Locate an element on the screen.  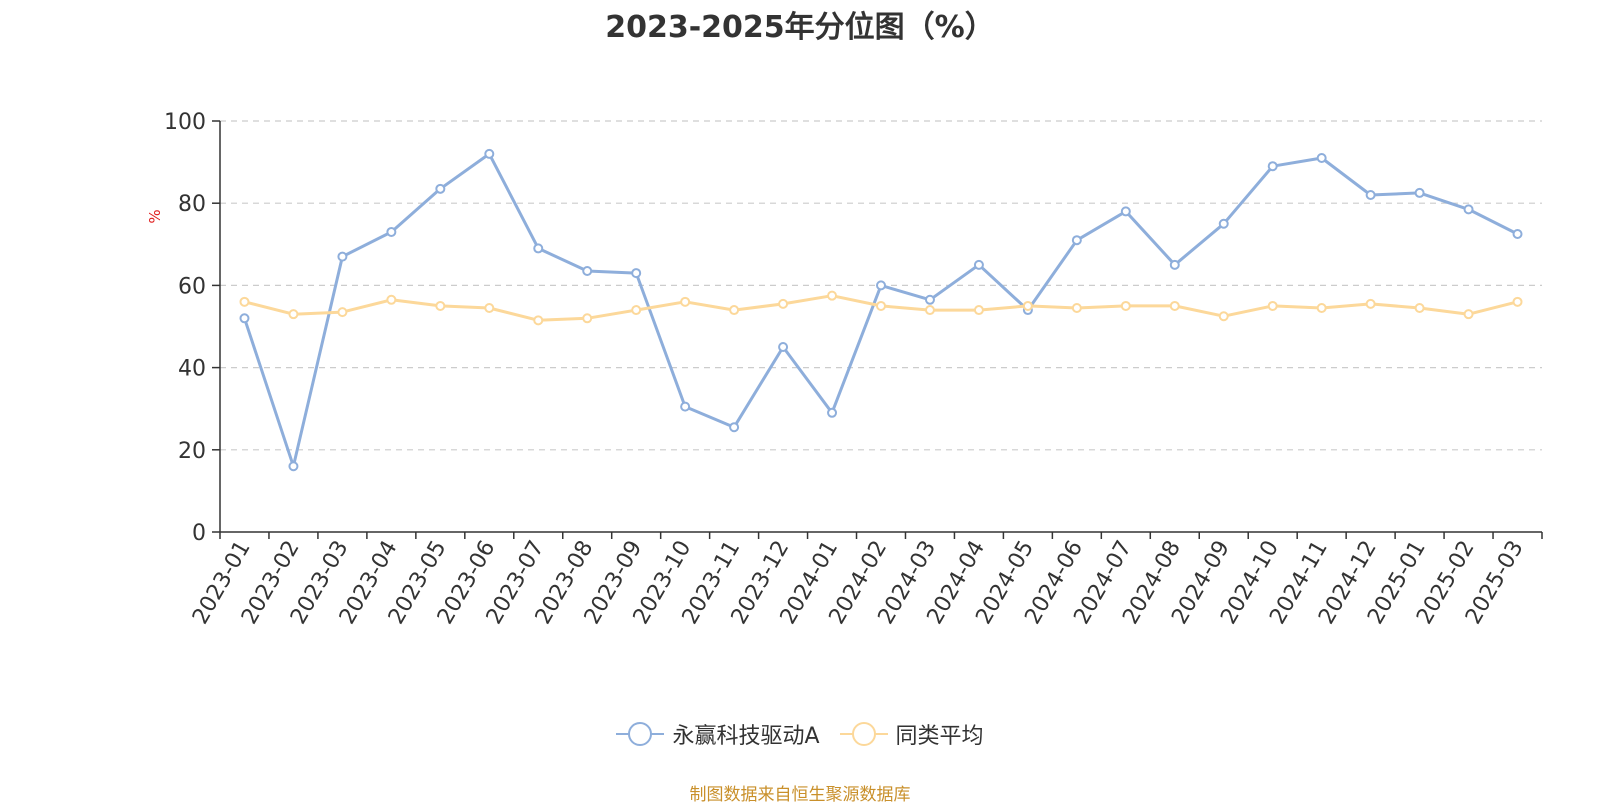
legend-item-series-2: 同类平均 is located at coordinates (911, 734).